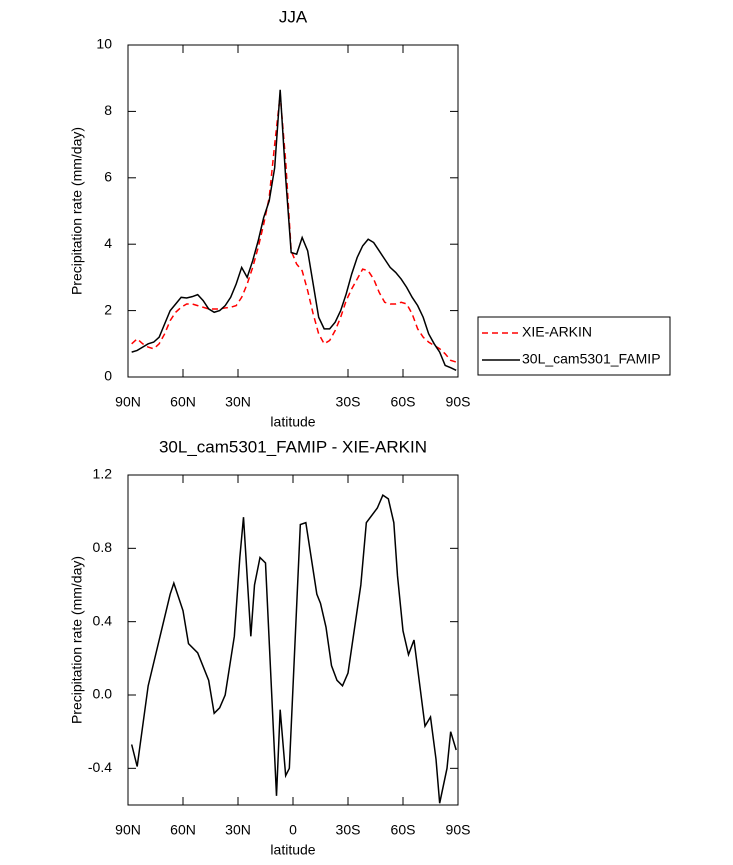 This screenshot has height=865, width=733. Describe the element at coordinates (293, 830) in the screenshot. I see `x-tick-label: 0` at that location.